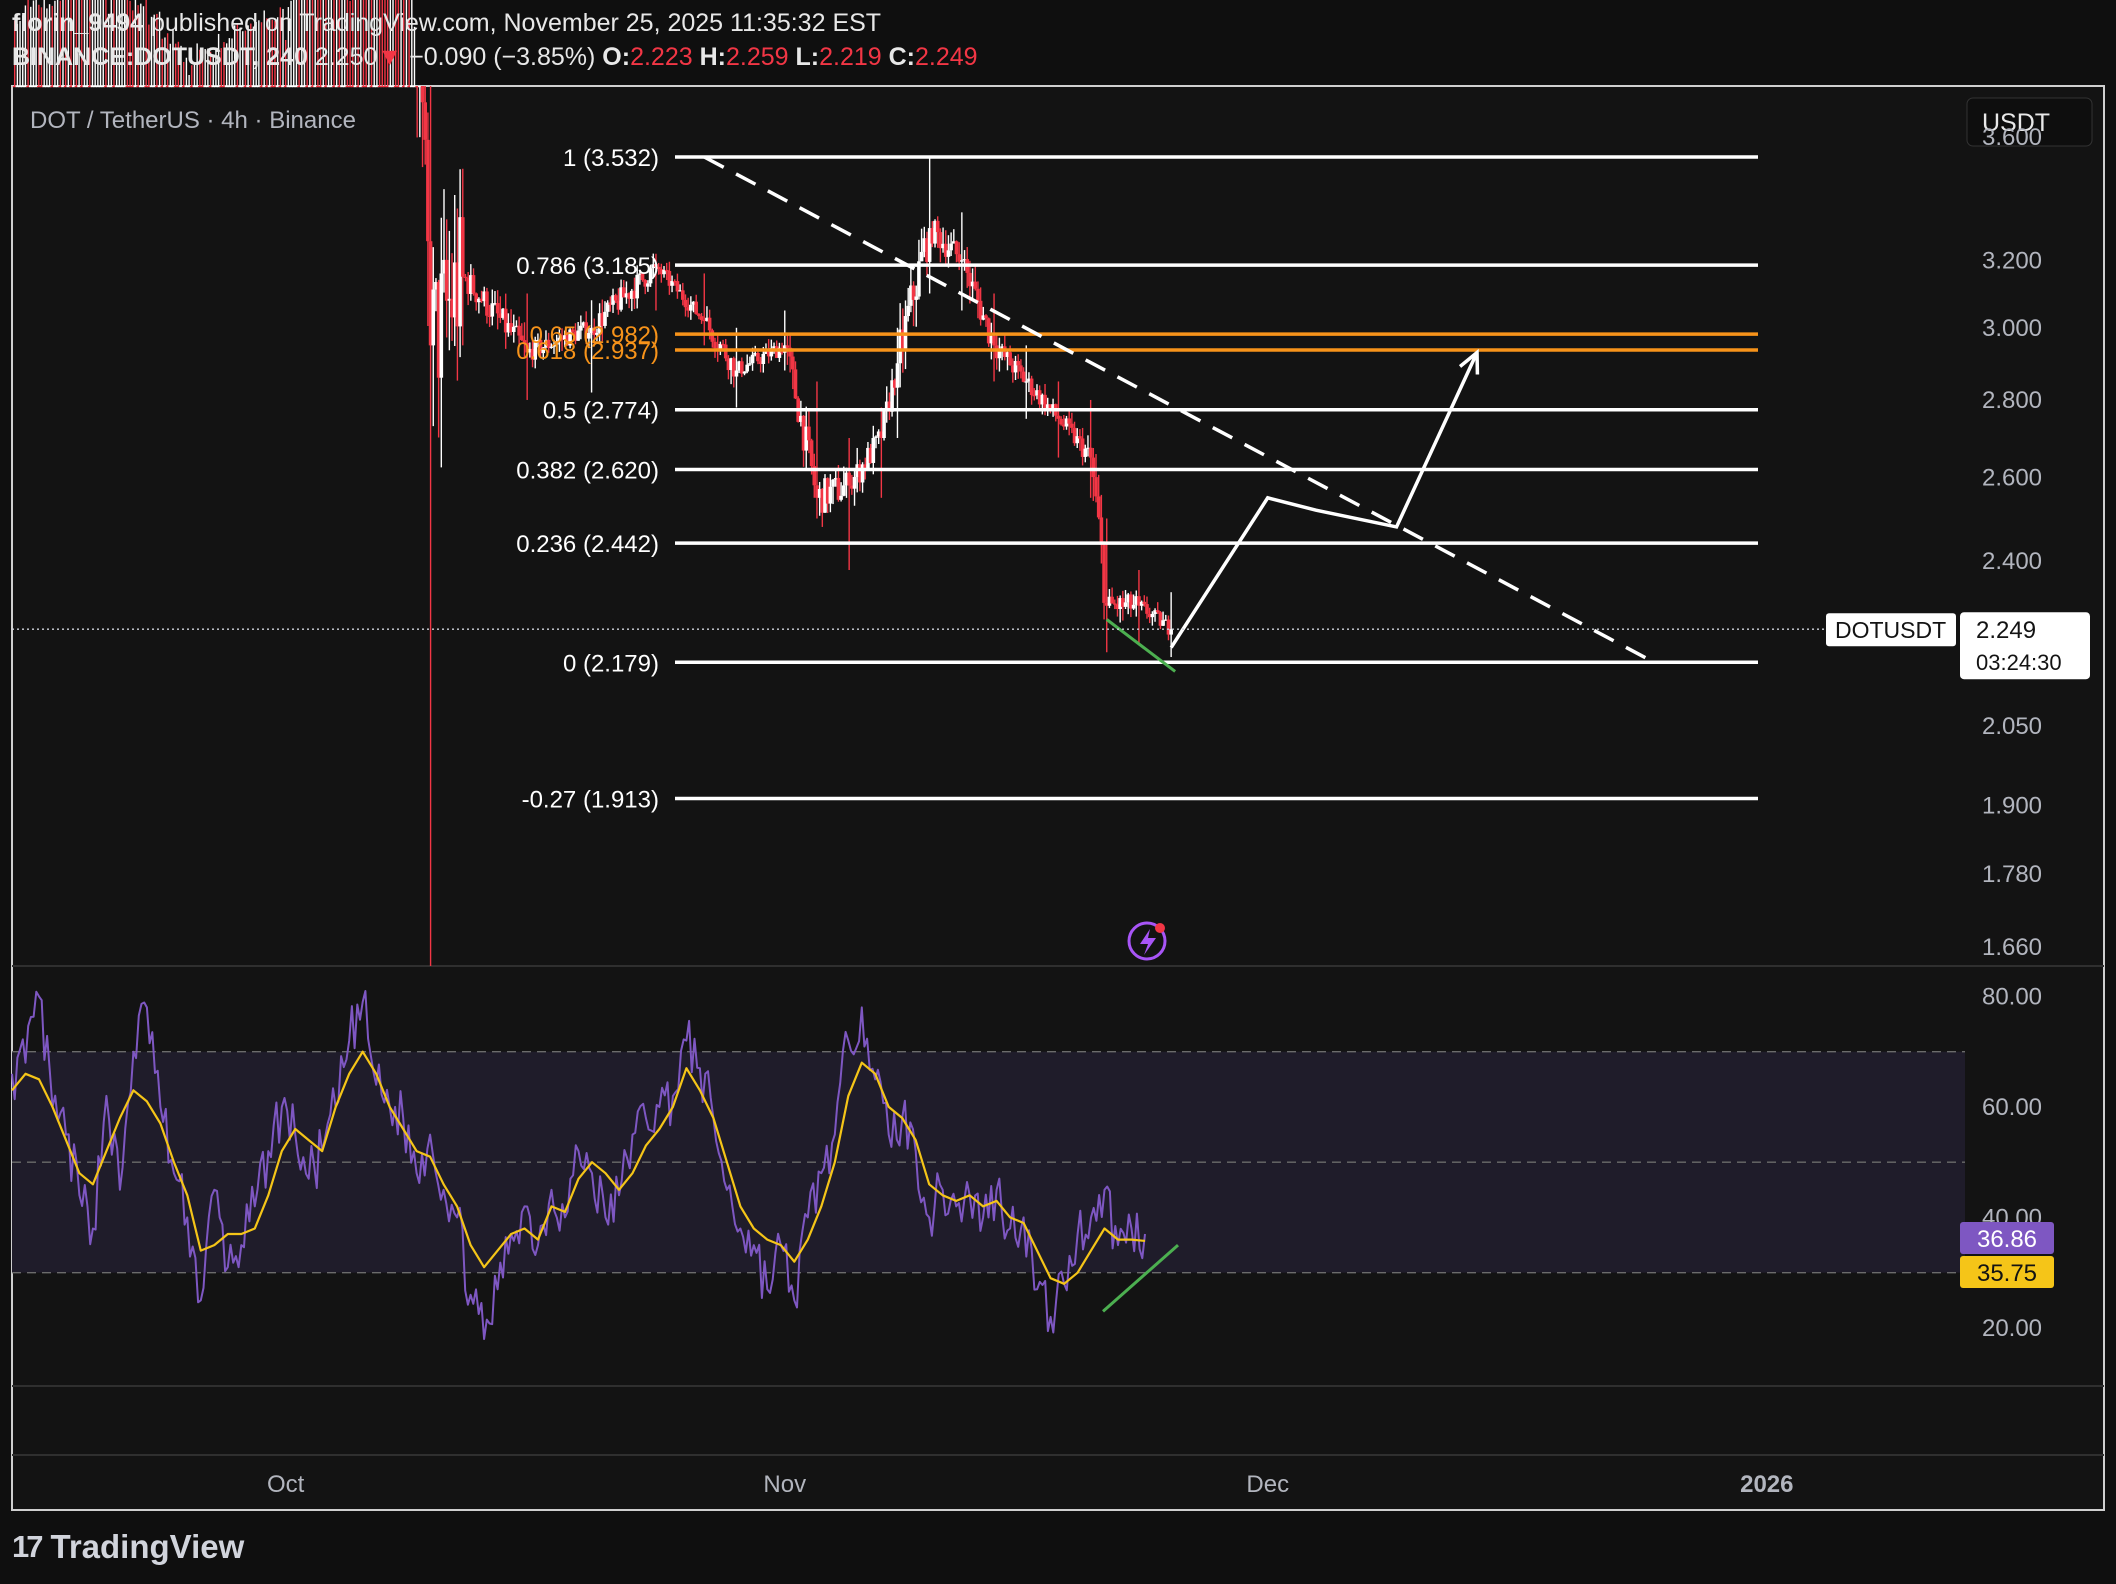 The width and height of the screenshot is (2116, 1584). What do you see at coordinates (1141, 645) in the screenshot?
I see `price-divergence-line` at bounding box center [1141, 645].